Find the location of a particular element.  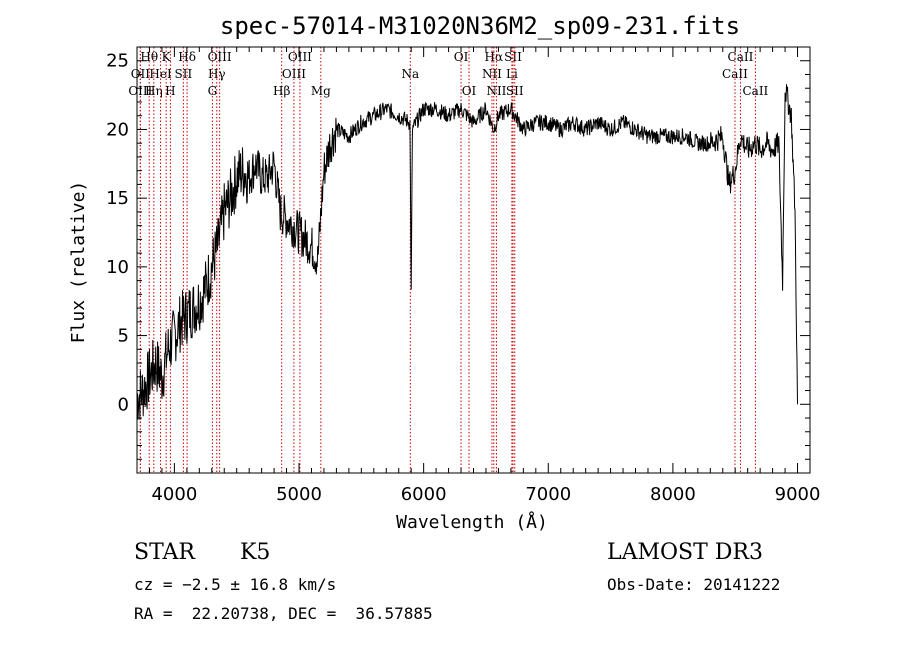

line-label: HeI is located at coordinates (160, 74).